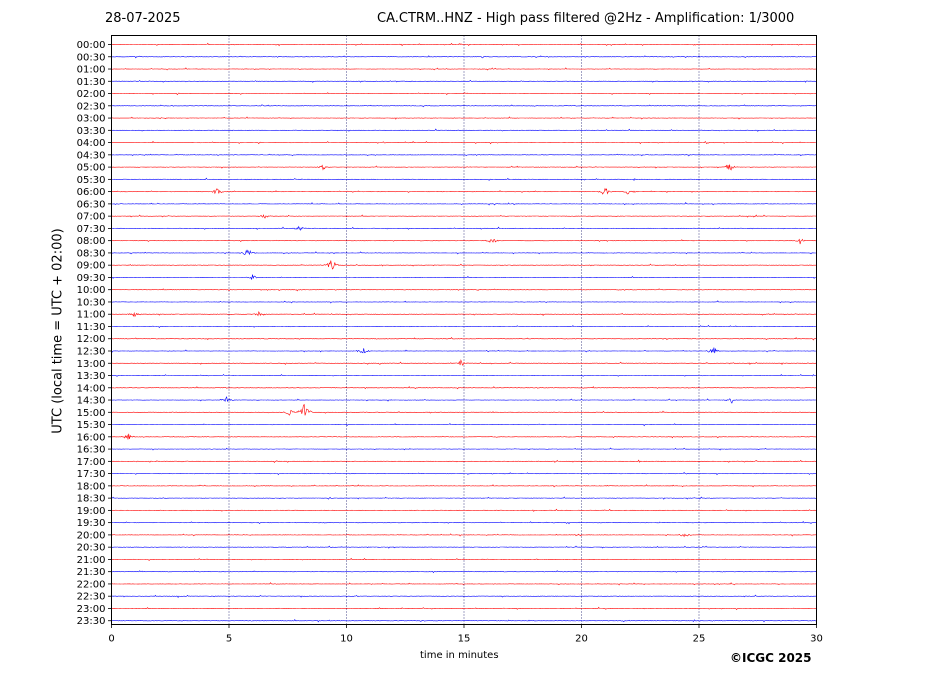 This screenshot has height=696, width=927. I want to click on trace-1930, so click(464, 522).